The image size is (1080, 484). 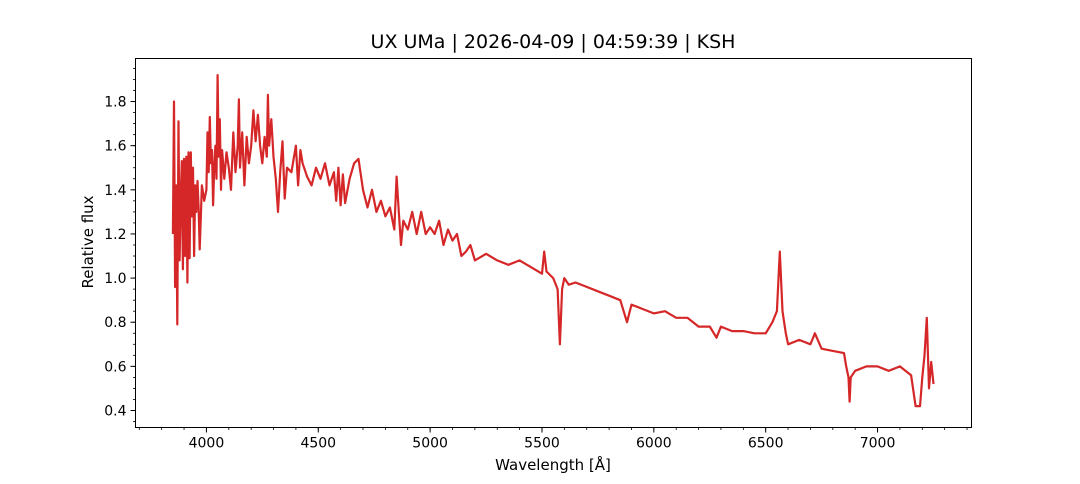 What do you see at coordinates (115, 191) in the screenshot?
I see `y-tick-label: 1.4` at bounding box center [115, 191].